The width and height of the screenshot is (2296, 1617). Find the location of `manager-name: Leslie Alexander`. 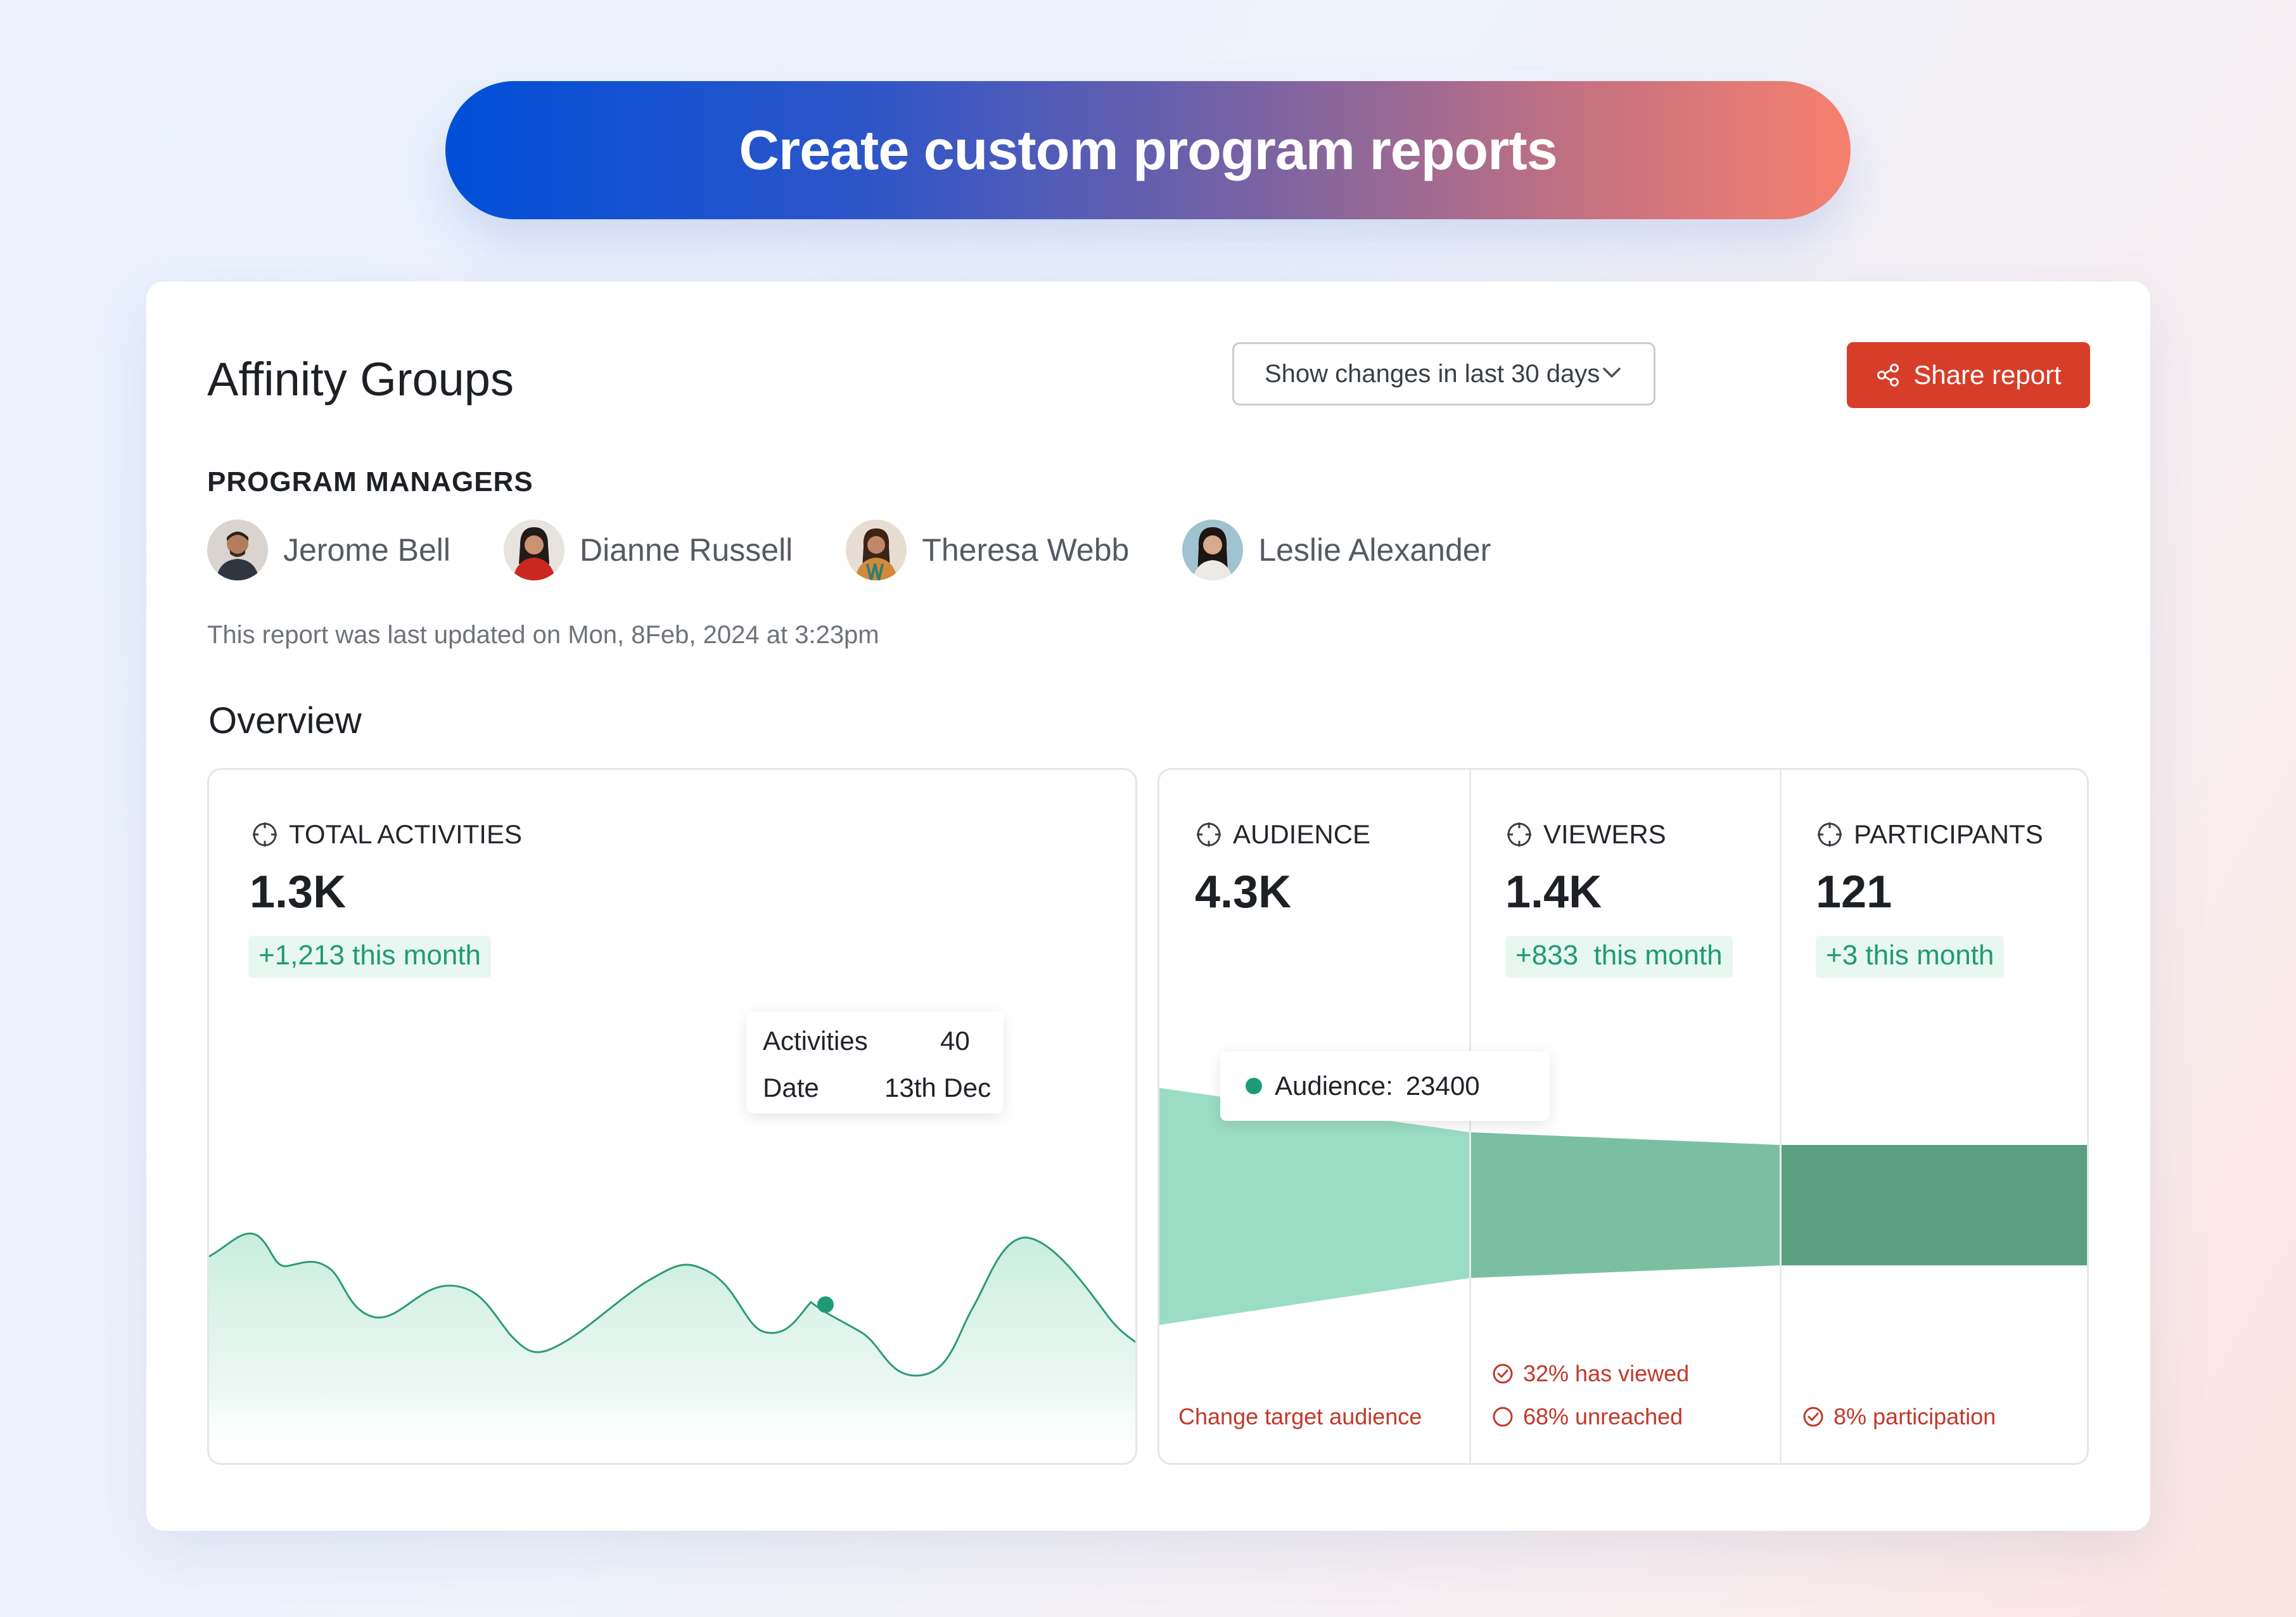

manager-name: Leslie Alexander is located at coordinates (1374, 550).